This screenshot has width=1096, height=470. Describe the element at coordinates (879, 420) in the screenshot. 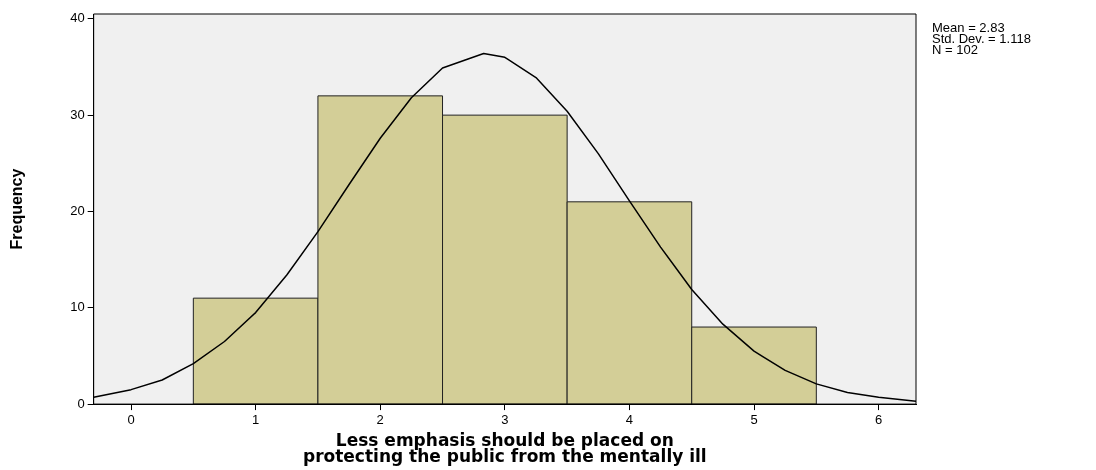

I see `x-tick-label: 6` at that location.